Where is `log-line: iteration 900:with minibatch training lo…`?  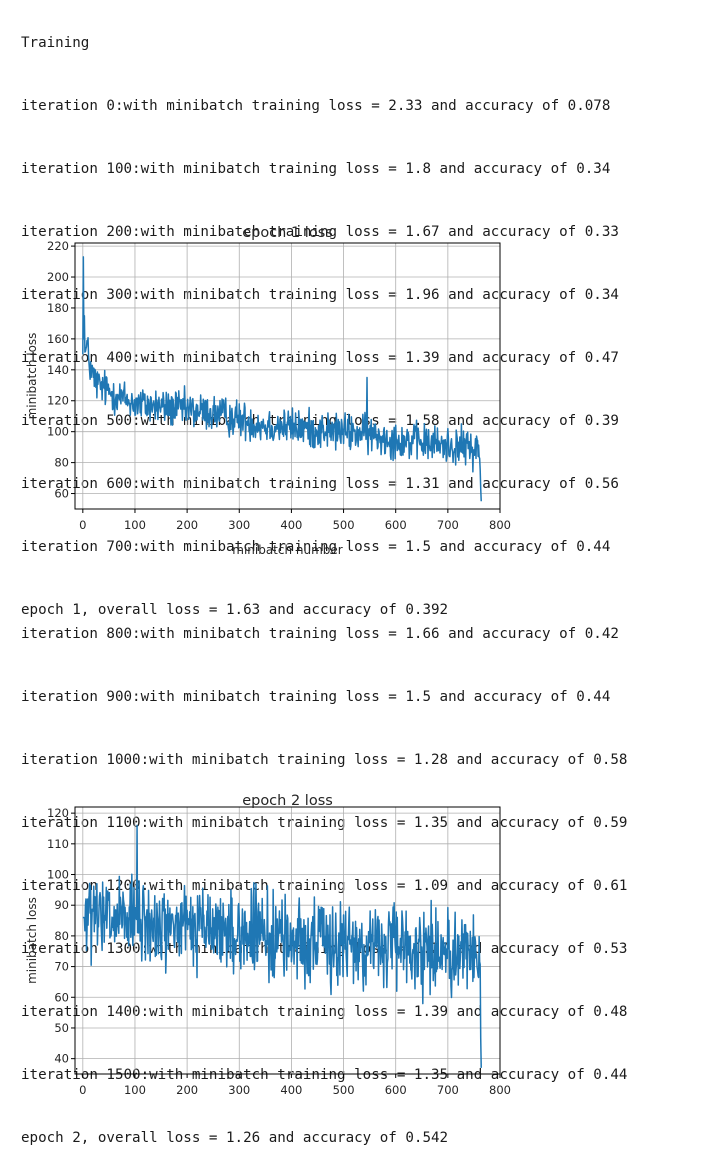
log-line: iteration 900:with minibatch training lo… is located at coordinates (316, 697).